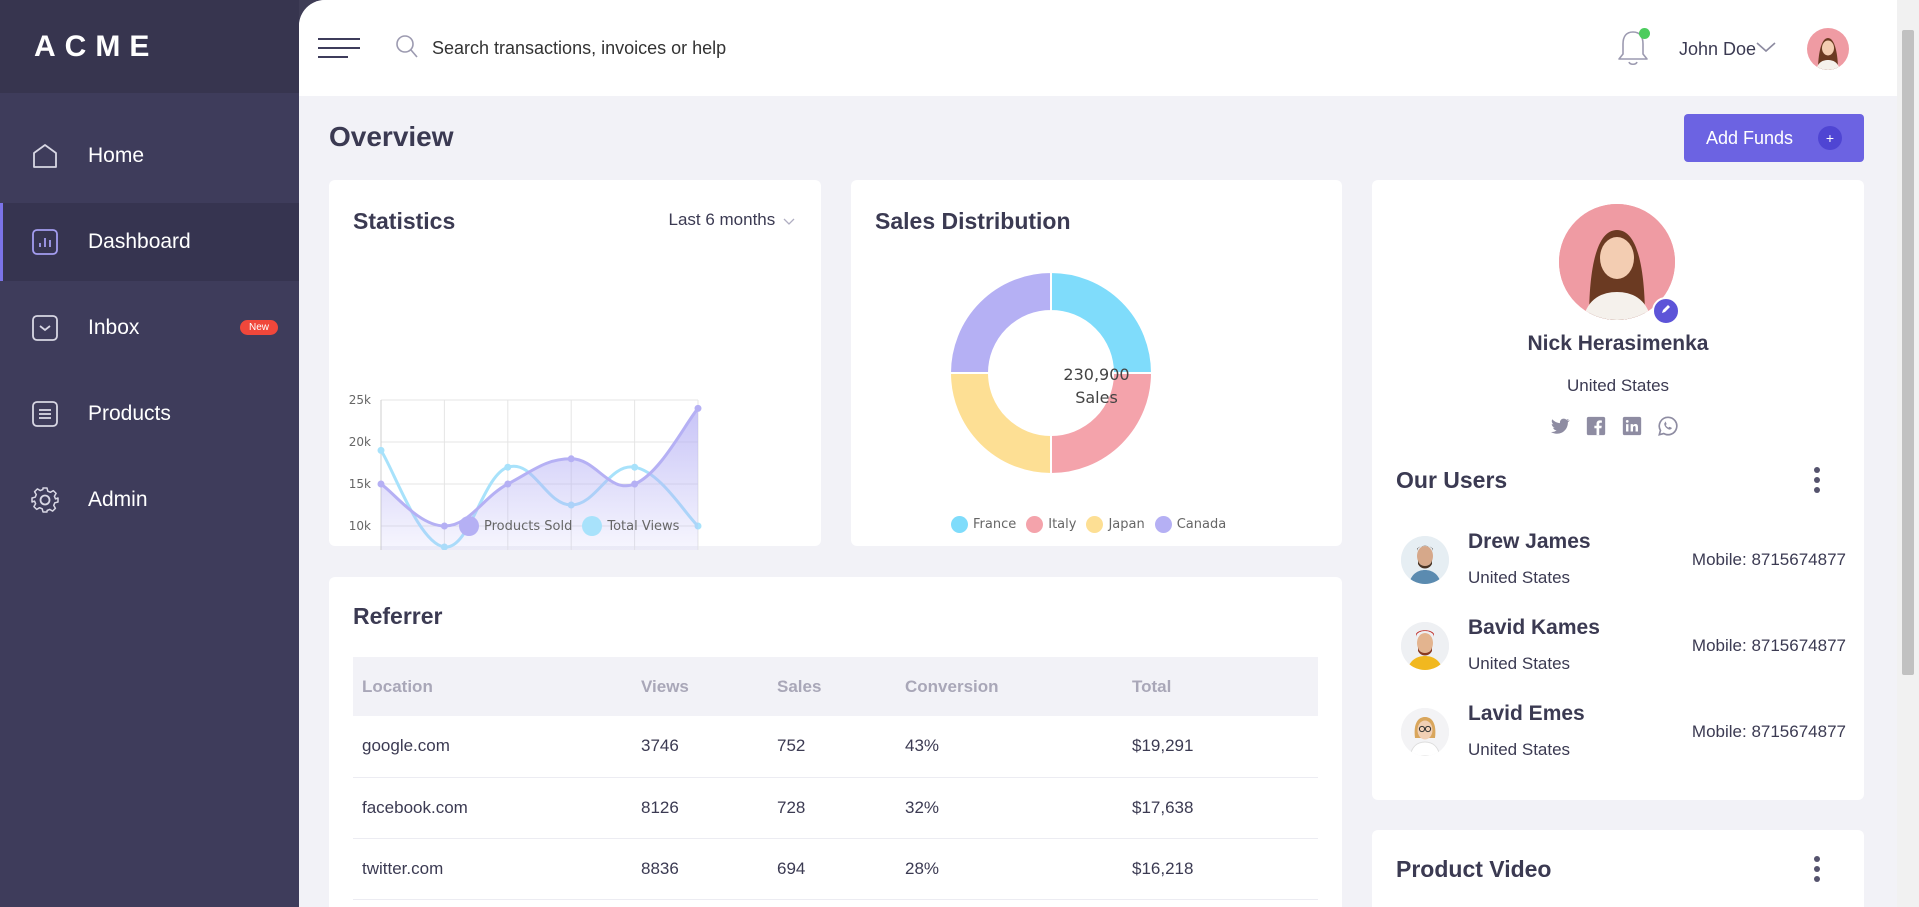 The width and height of the screenshot is (1919, 907). What do you see at coordinates (1718, 49) in the screenshot?
I see `user-menu: John Doe` at bounding box center [1718, 49].